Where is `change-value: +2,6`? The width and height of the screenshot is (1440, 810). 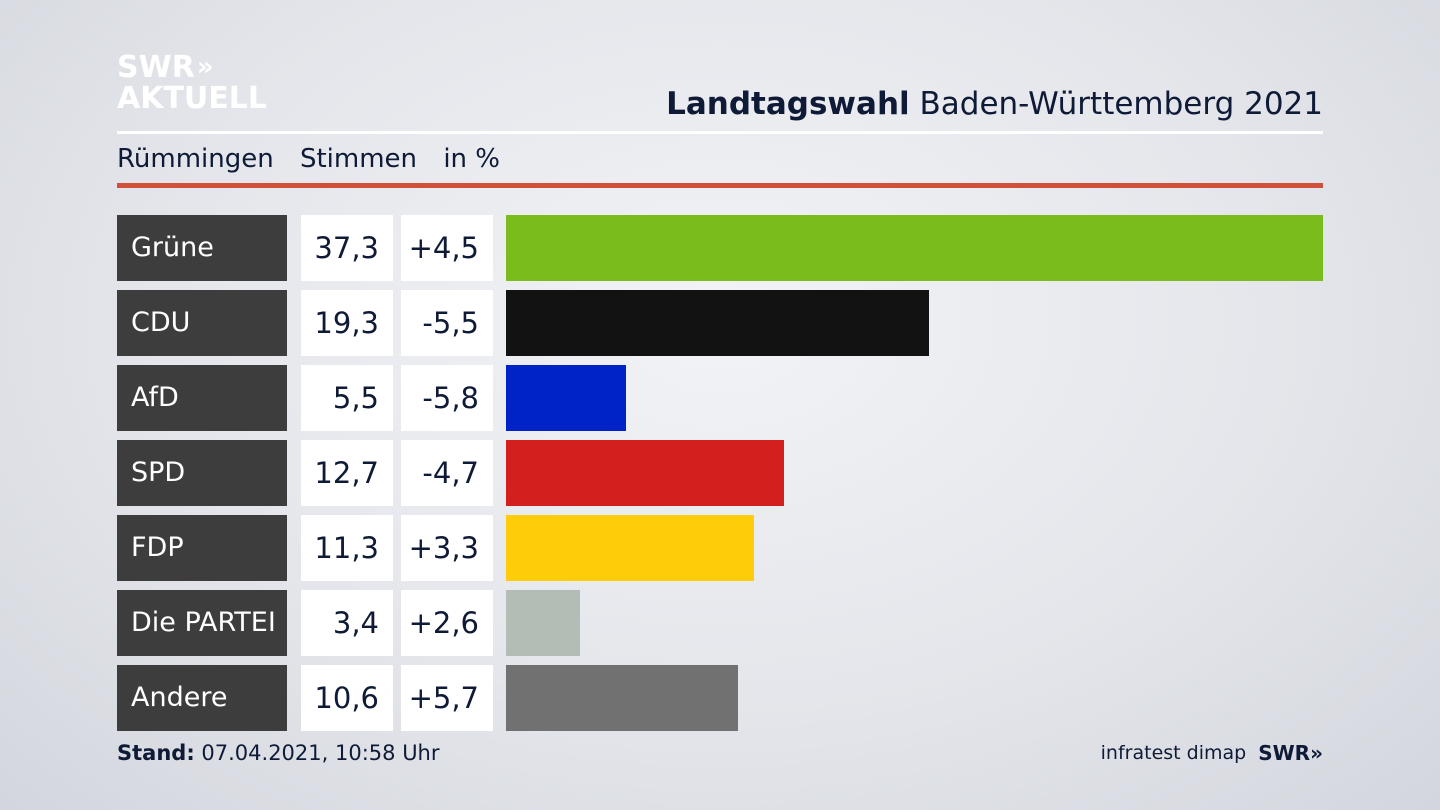 change-value: +2,6 is located at coordinates (447, 623).